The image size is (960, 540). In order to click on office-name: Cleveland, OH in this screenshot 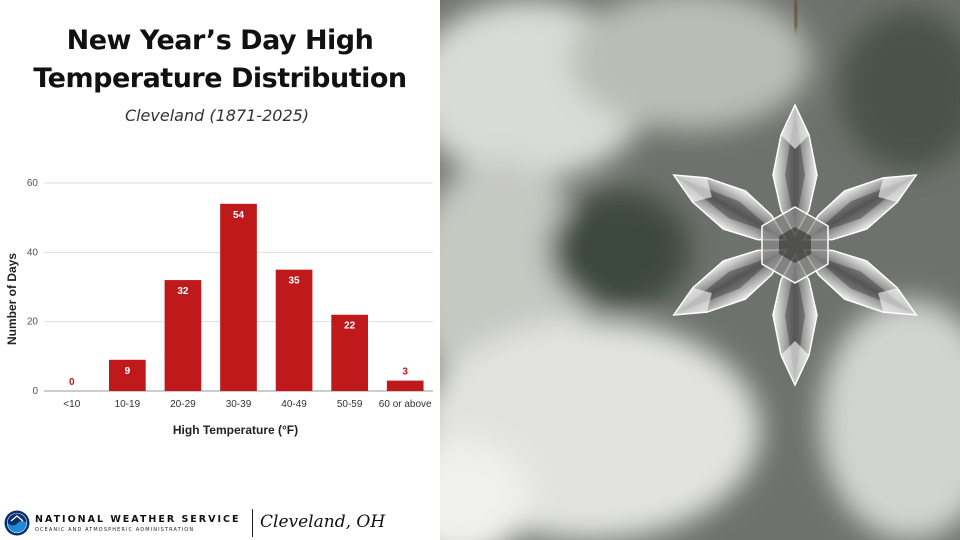, I will do `click(323, 522)`.